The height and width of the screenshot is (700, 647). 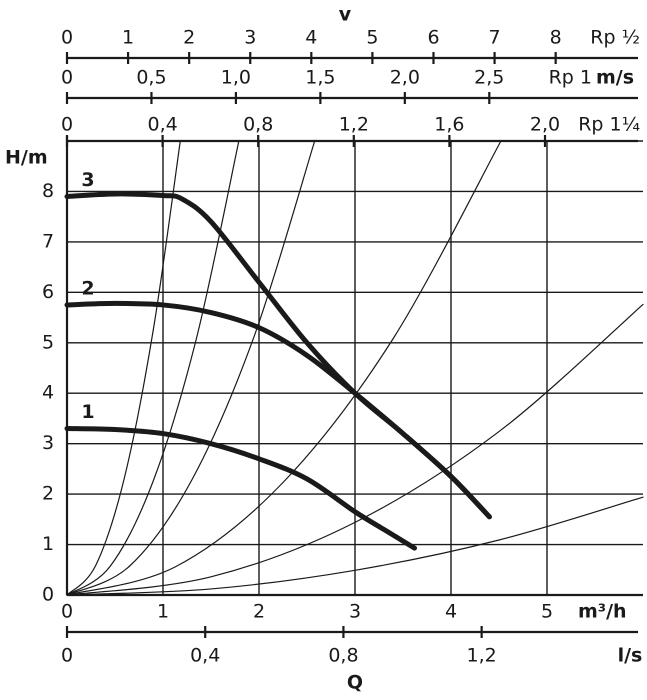 I want to click on velocity-tick-label: 3, so click(x=250, y=38).